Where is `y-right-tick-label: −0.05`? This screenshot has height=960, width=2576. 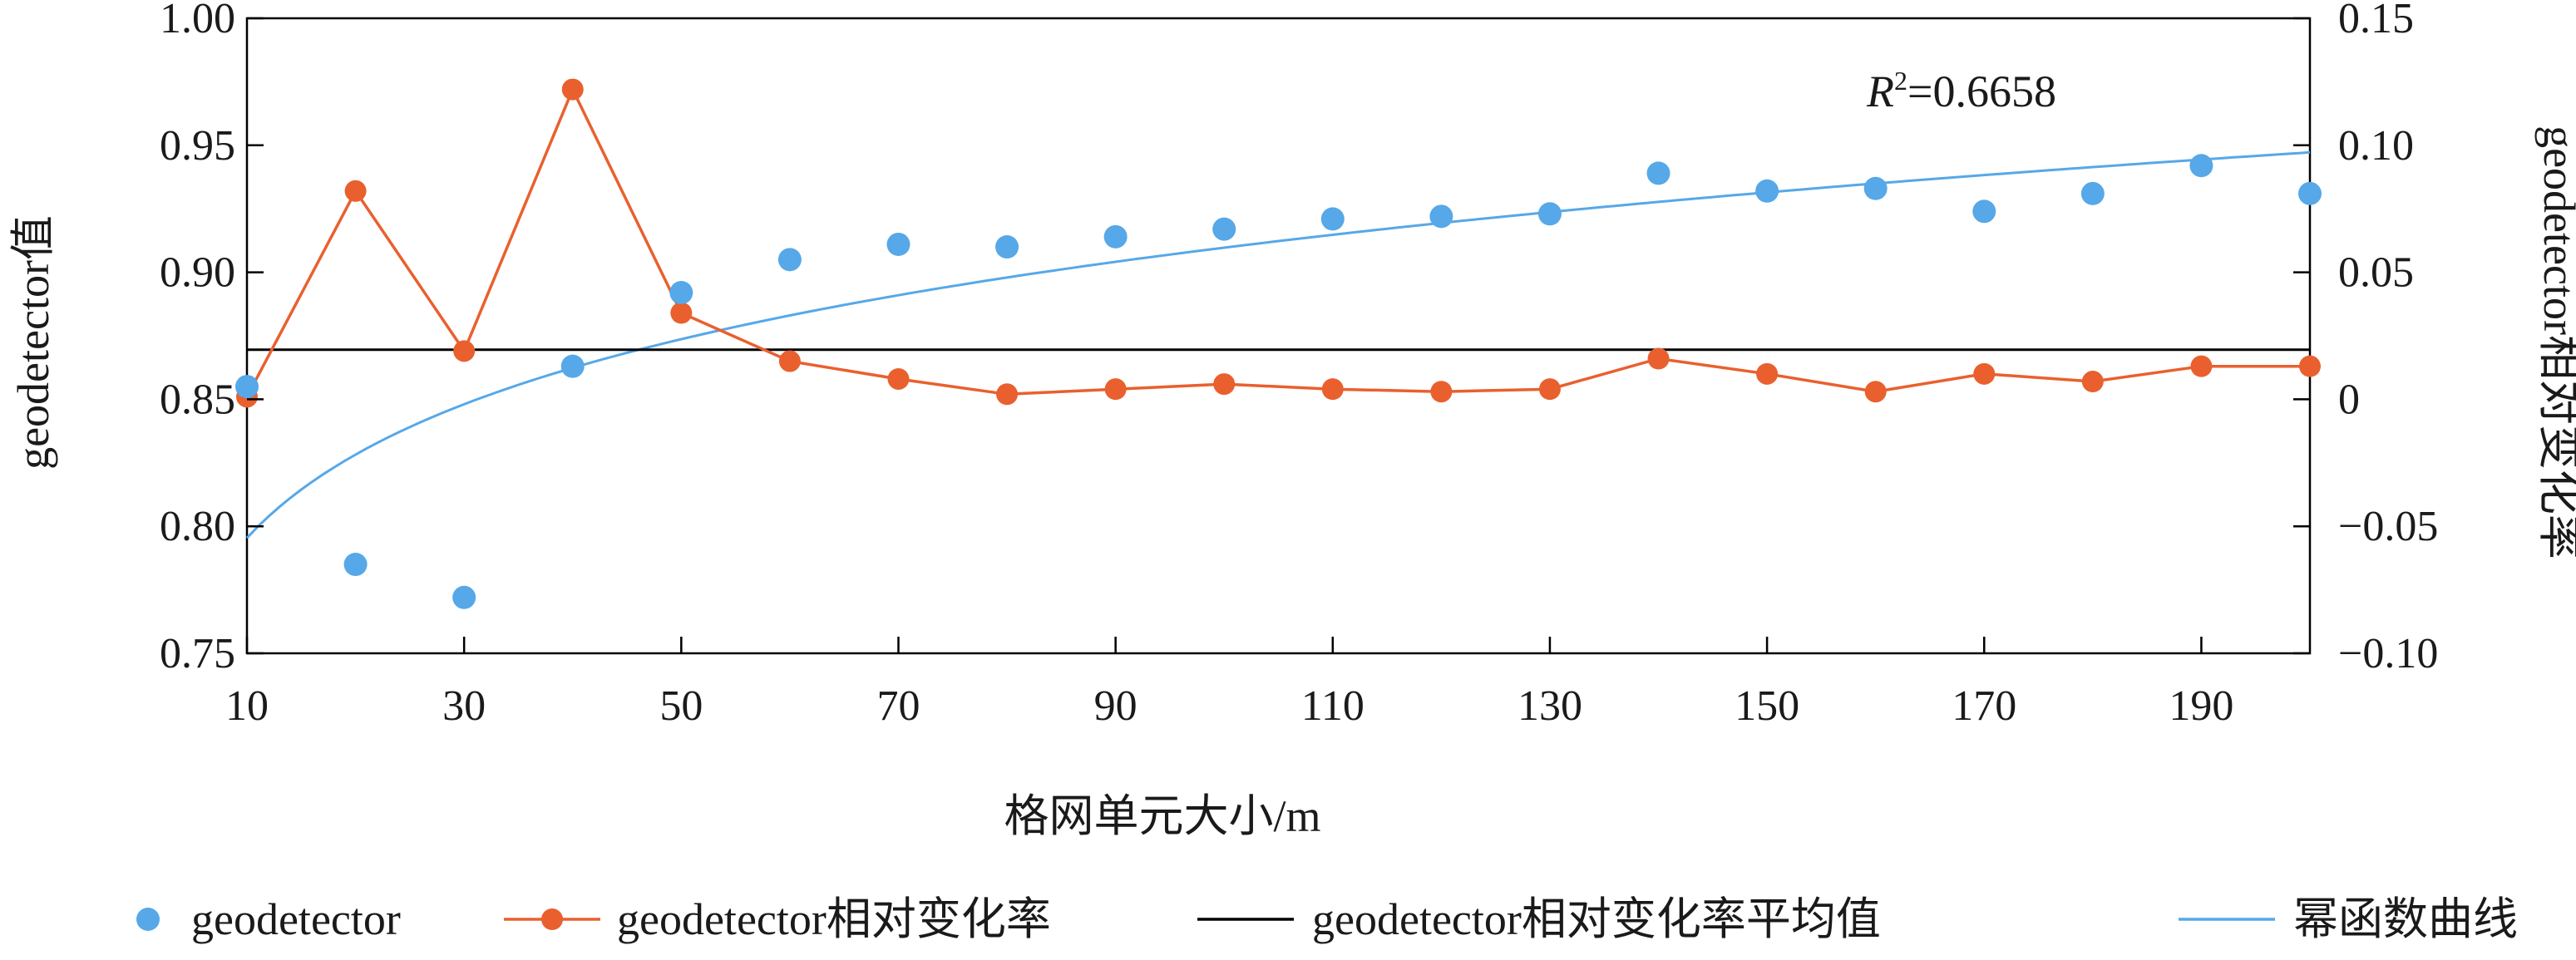
y-right-tick-label: −0.05 is located at coordinates (2388, 526).